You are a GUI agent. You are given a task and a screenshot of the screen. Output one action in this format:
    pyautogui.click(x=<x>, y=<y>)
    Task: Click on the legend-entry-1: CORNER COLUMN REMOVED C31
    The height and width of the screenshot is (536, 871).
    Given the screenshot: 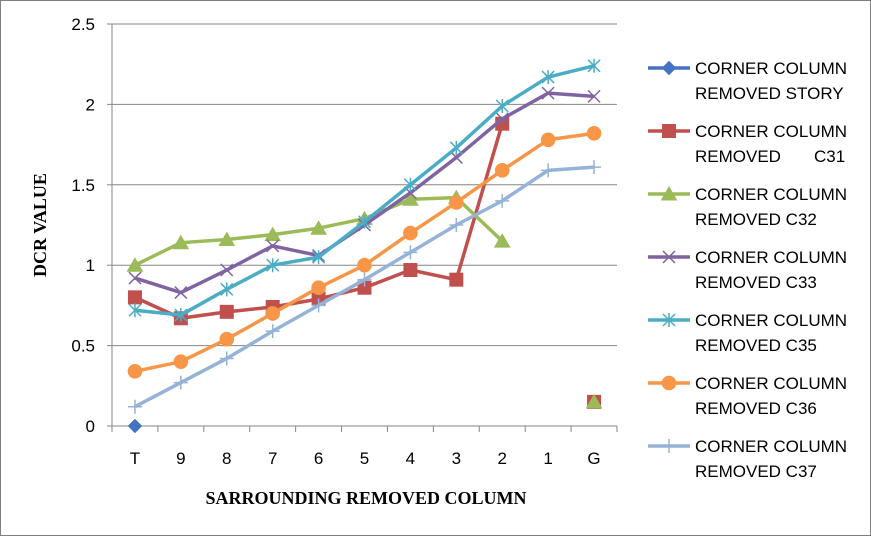 What is the action you would take?
    pyautogui.click(x=747, y=144)
    